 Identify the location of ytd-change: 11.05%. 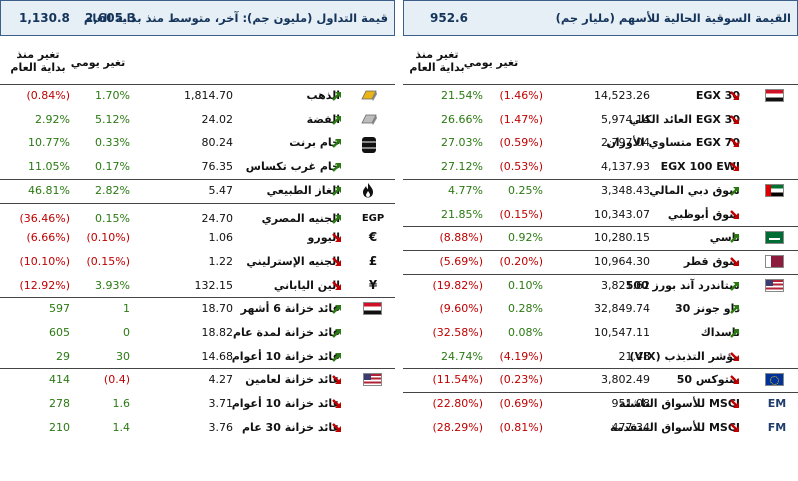
(49, 167).